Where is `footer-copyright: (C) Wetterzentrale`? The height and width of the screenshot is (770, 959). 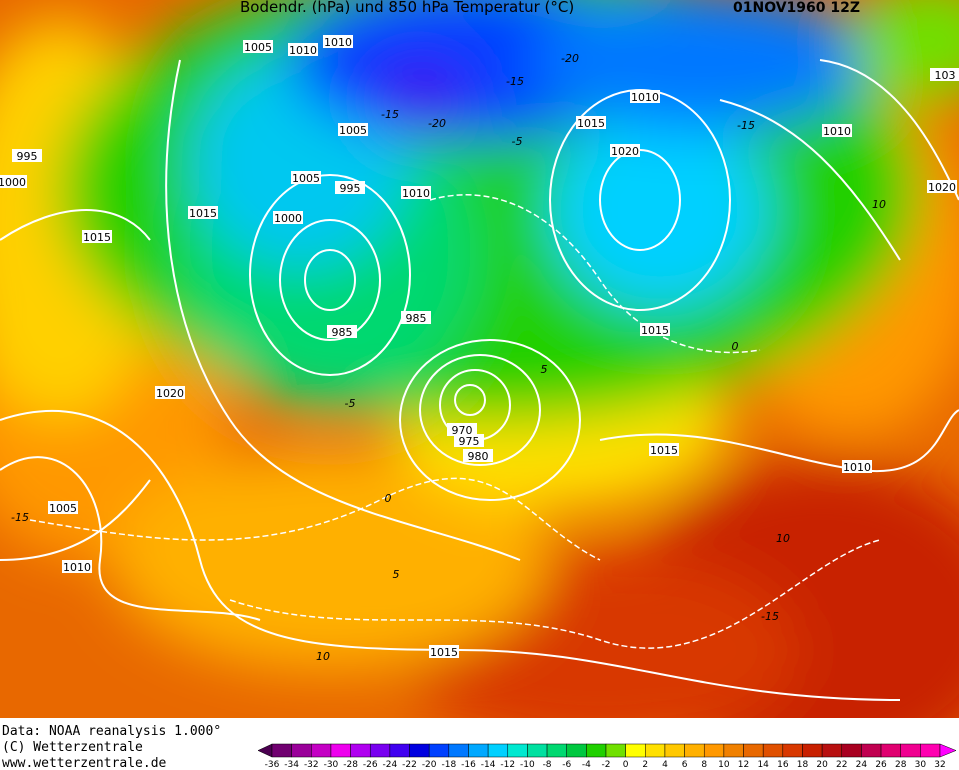
footer-copyright: (C) Wetterzentrale is located at coordinates (72, 747).